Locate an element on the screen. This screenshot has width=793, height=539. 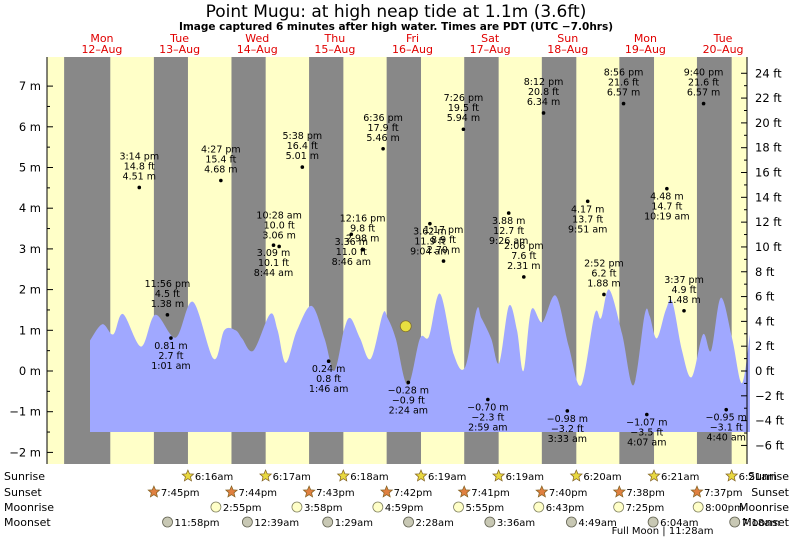
tide-time: 2:06 pm is located at coordinates (524, 246).